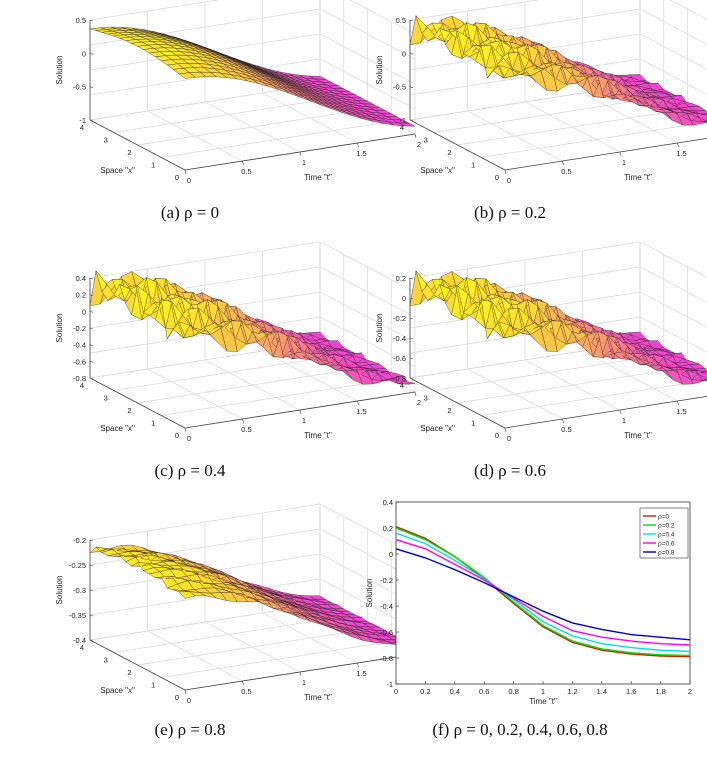 The width and height of the screenshot is (707, 759). Describe the element at coordinates (660, 691) in the screenshot. I see `x-tick-label: 1.8` at that location.